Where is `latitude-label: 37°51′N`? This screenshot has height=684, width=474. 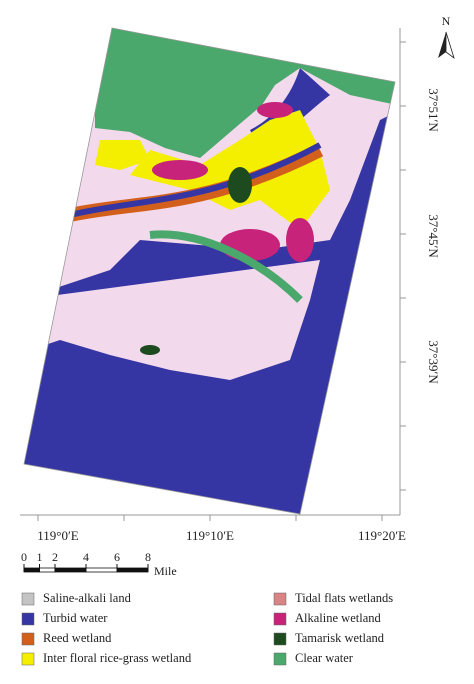
latitude-label: 37°51′N is located at coordinates (433, 110).